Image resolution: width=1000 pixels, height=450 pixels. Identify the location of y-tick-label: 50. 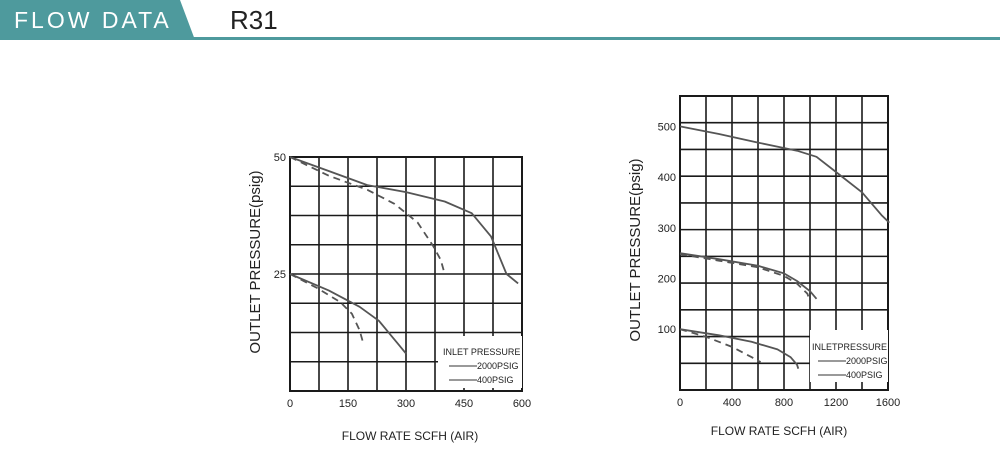
(280, 158).